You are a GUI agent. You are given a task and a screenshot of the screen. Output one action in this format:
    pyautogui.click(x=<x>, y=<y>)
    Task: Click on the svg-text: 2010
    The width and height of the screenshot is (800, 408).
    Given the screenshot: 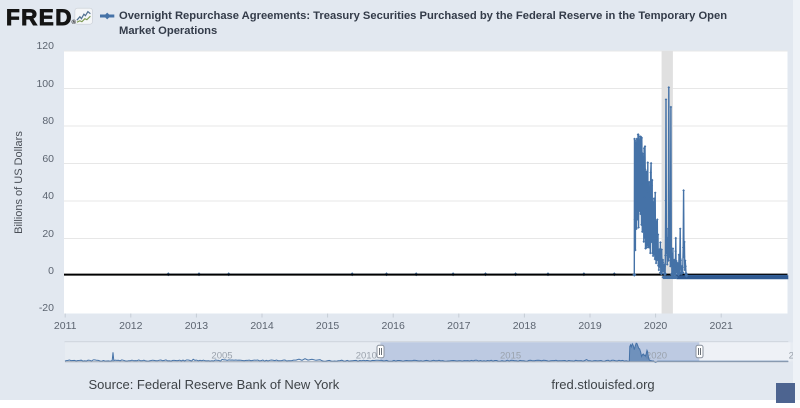 What is the action you would take?
    pyautogui.click(x=366, y=356)
    